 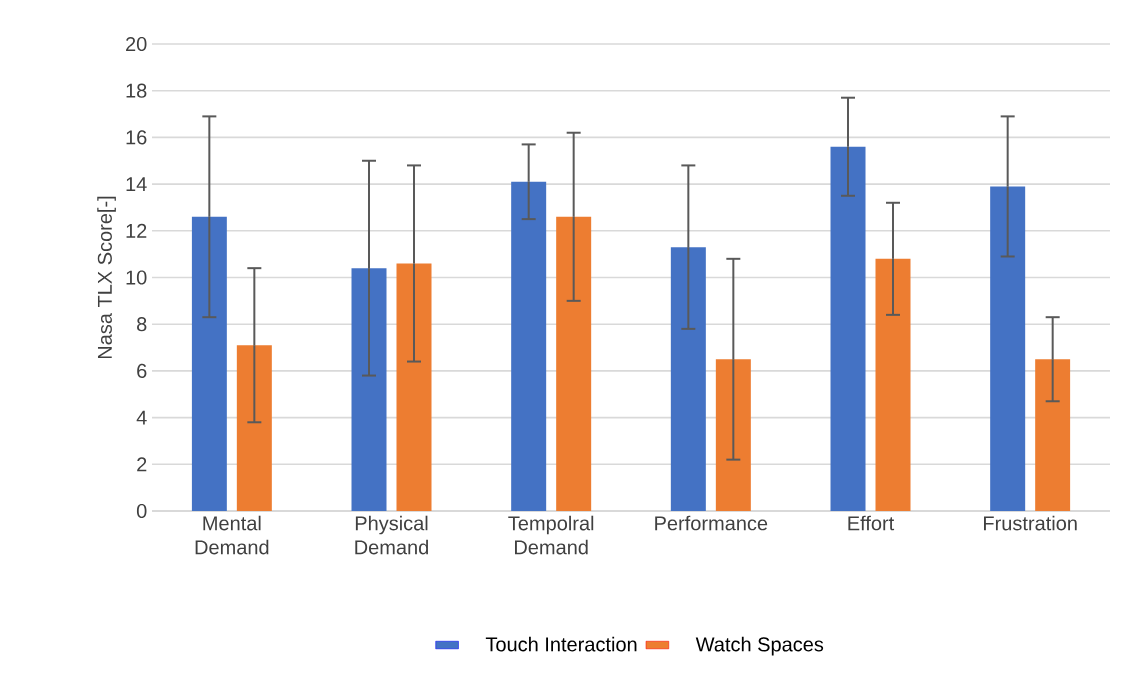 I want to click on legend-label: Watch Spaces, so click(x=759, y=646).